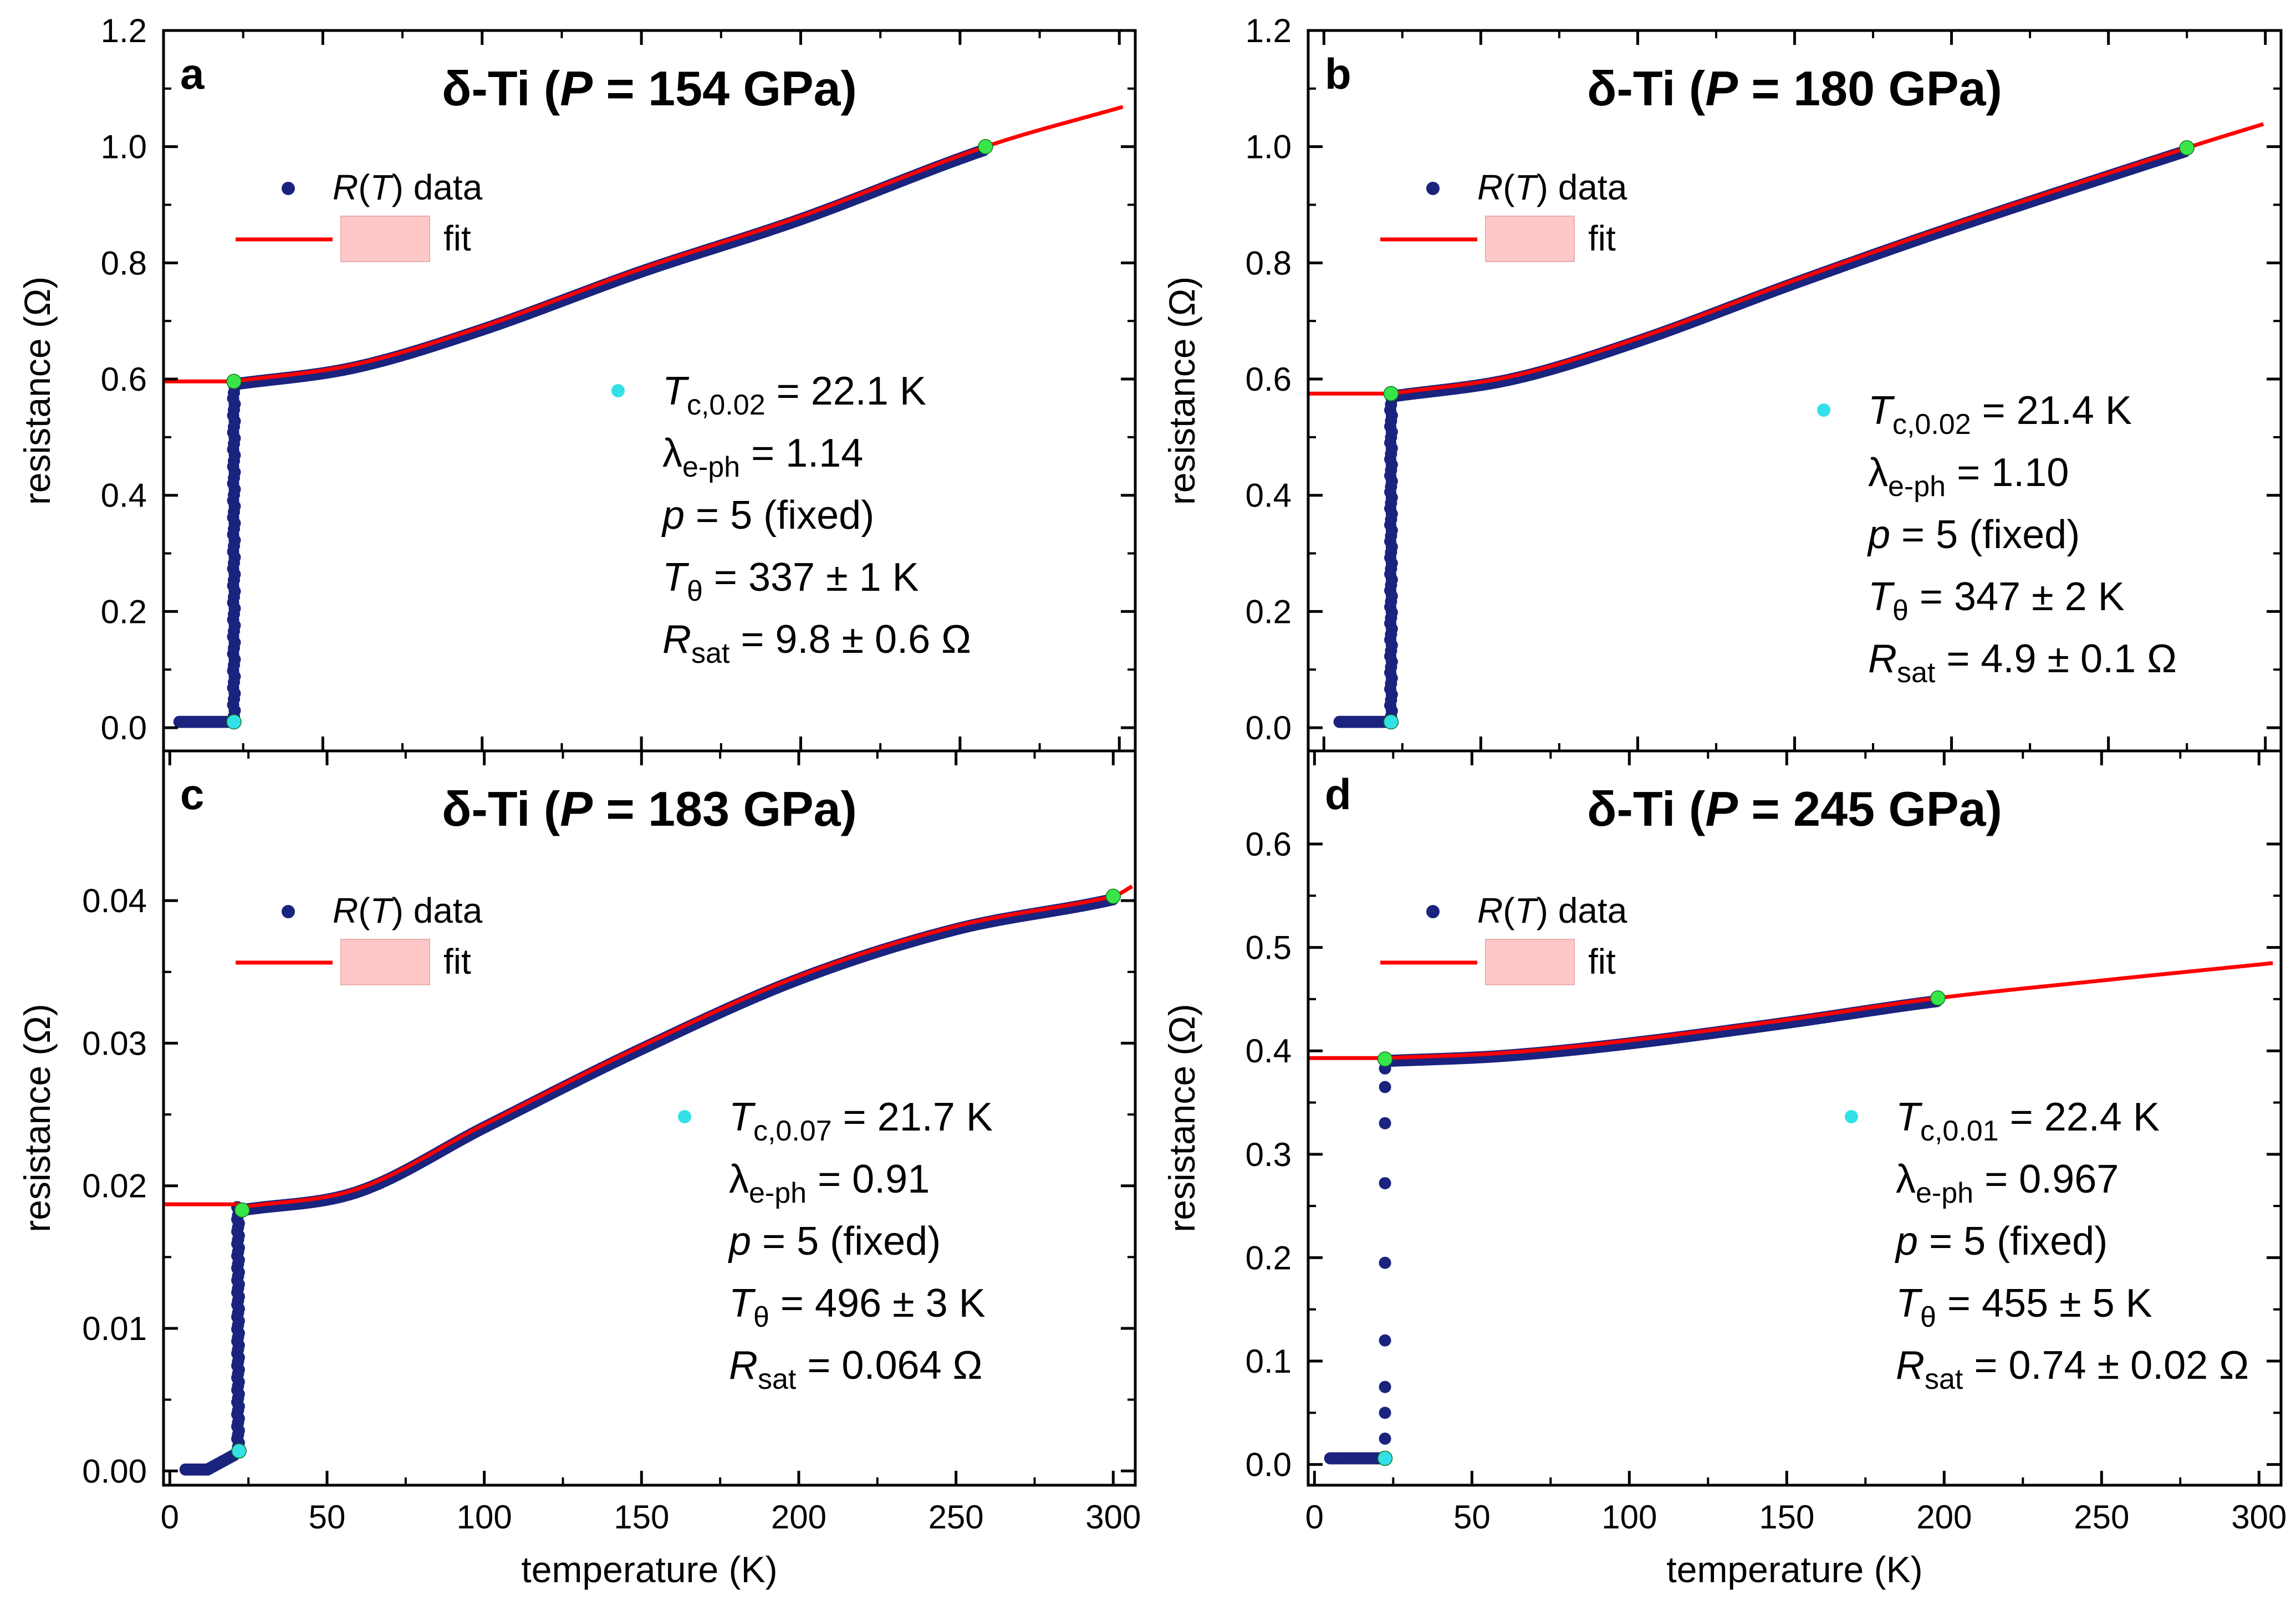 This screenshot has width=2296, height=1611. Describe the element at coordinates (327, 1517) in the screenshot. I see `x-tick-label: 50` at that location.